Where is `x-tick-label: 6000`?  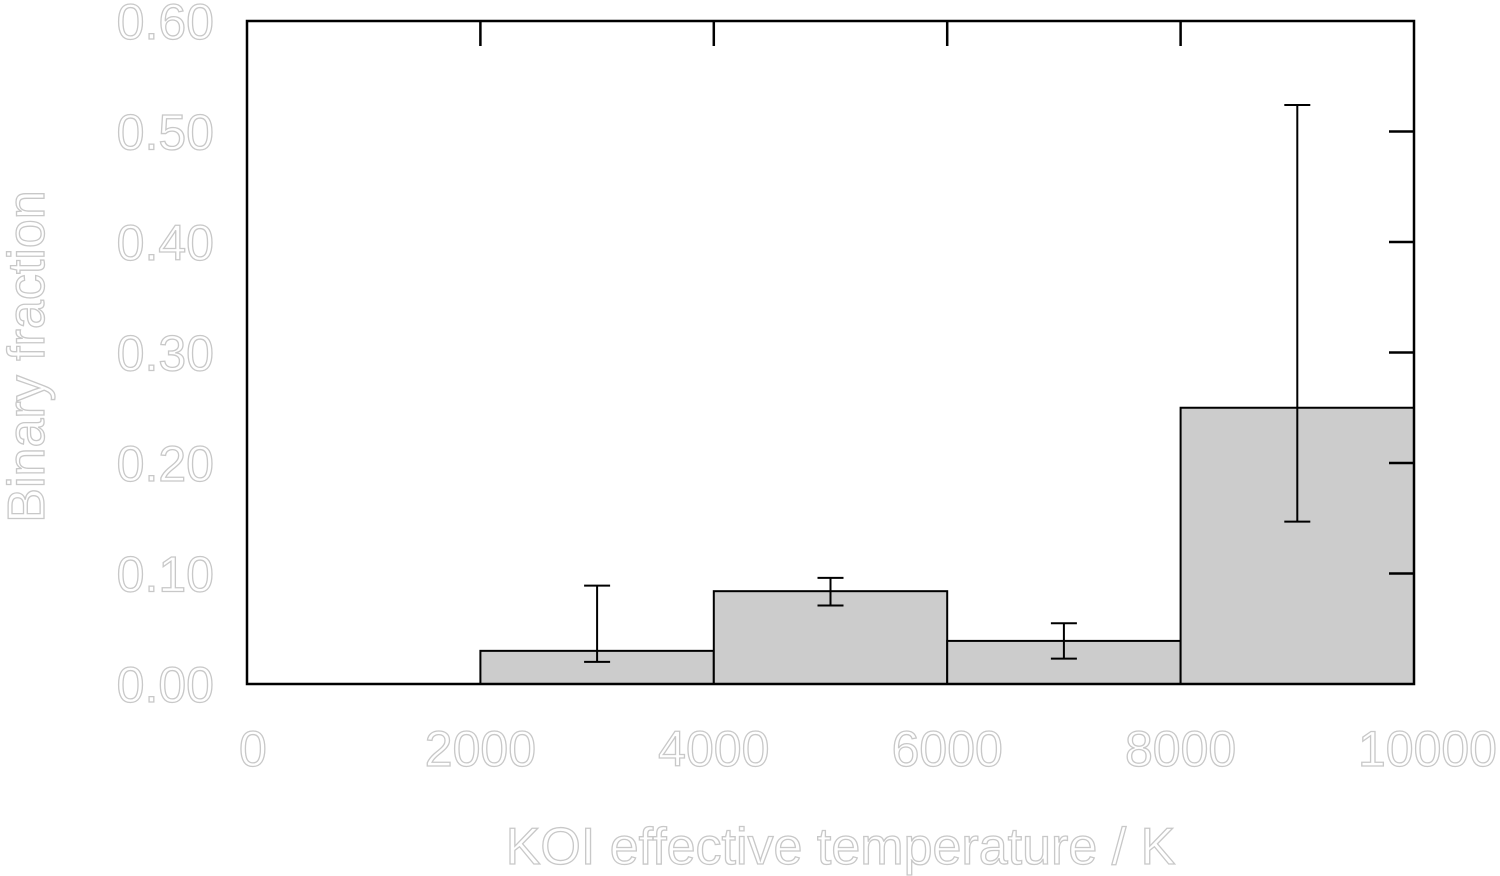
x-tick-label: 6000 is located at coordinates (947, 749).